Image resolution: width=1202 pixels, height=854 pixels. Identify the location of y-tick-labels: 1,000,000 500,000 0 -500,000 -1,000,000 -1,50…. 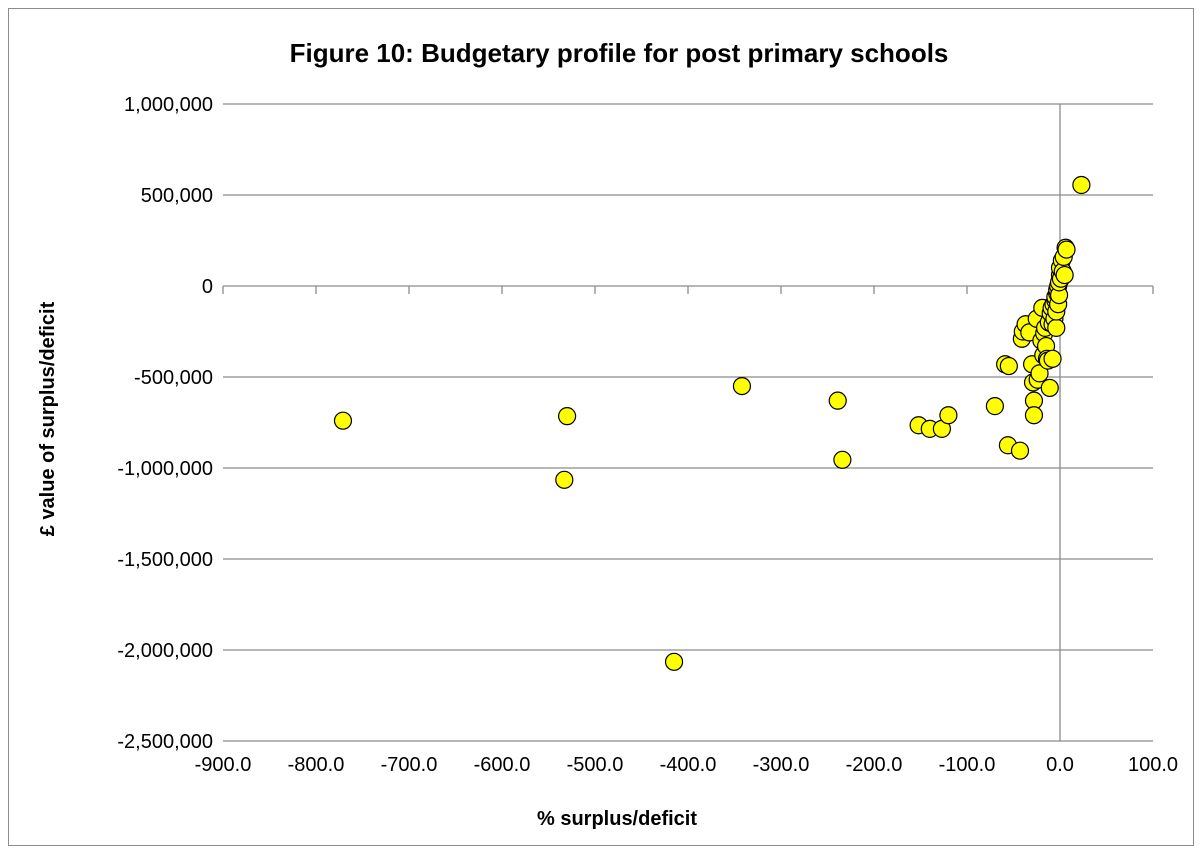
(165, 423).